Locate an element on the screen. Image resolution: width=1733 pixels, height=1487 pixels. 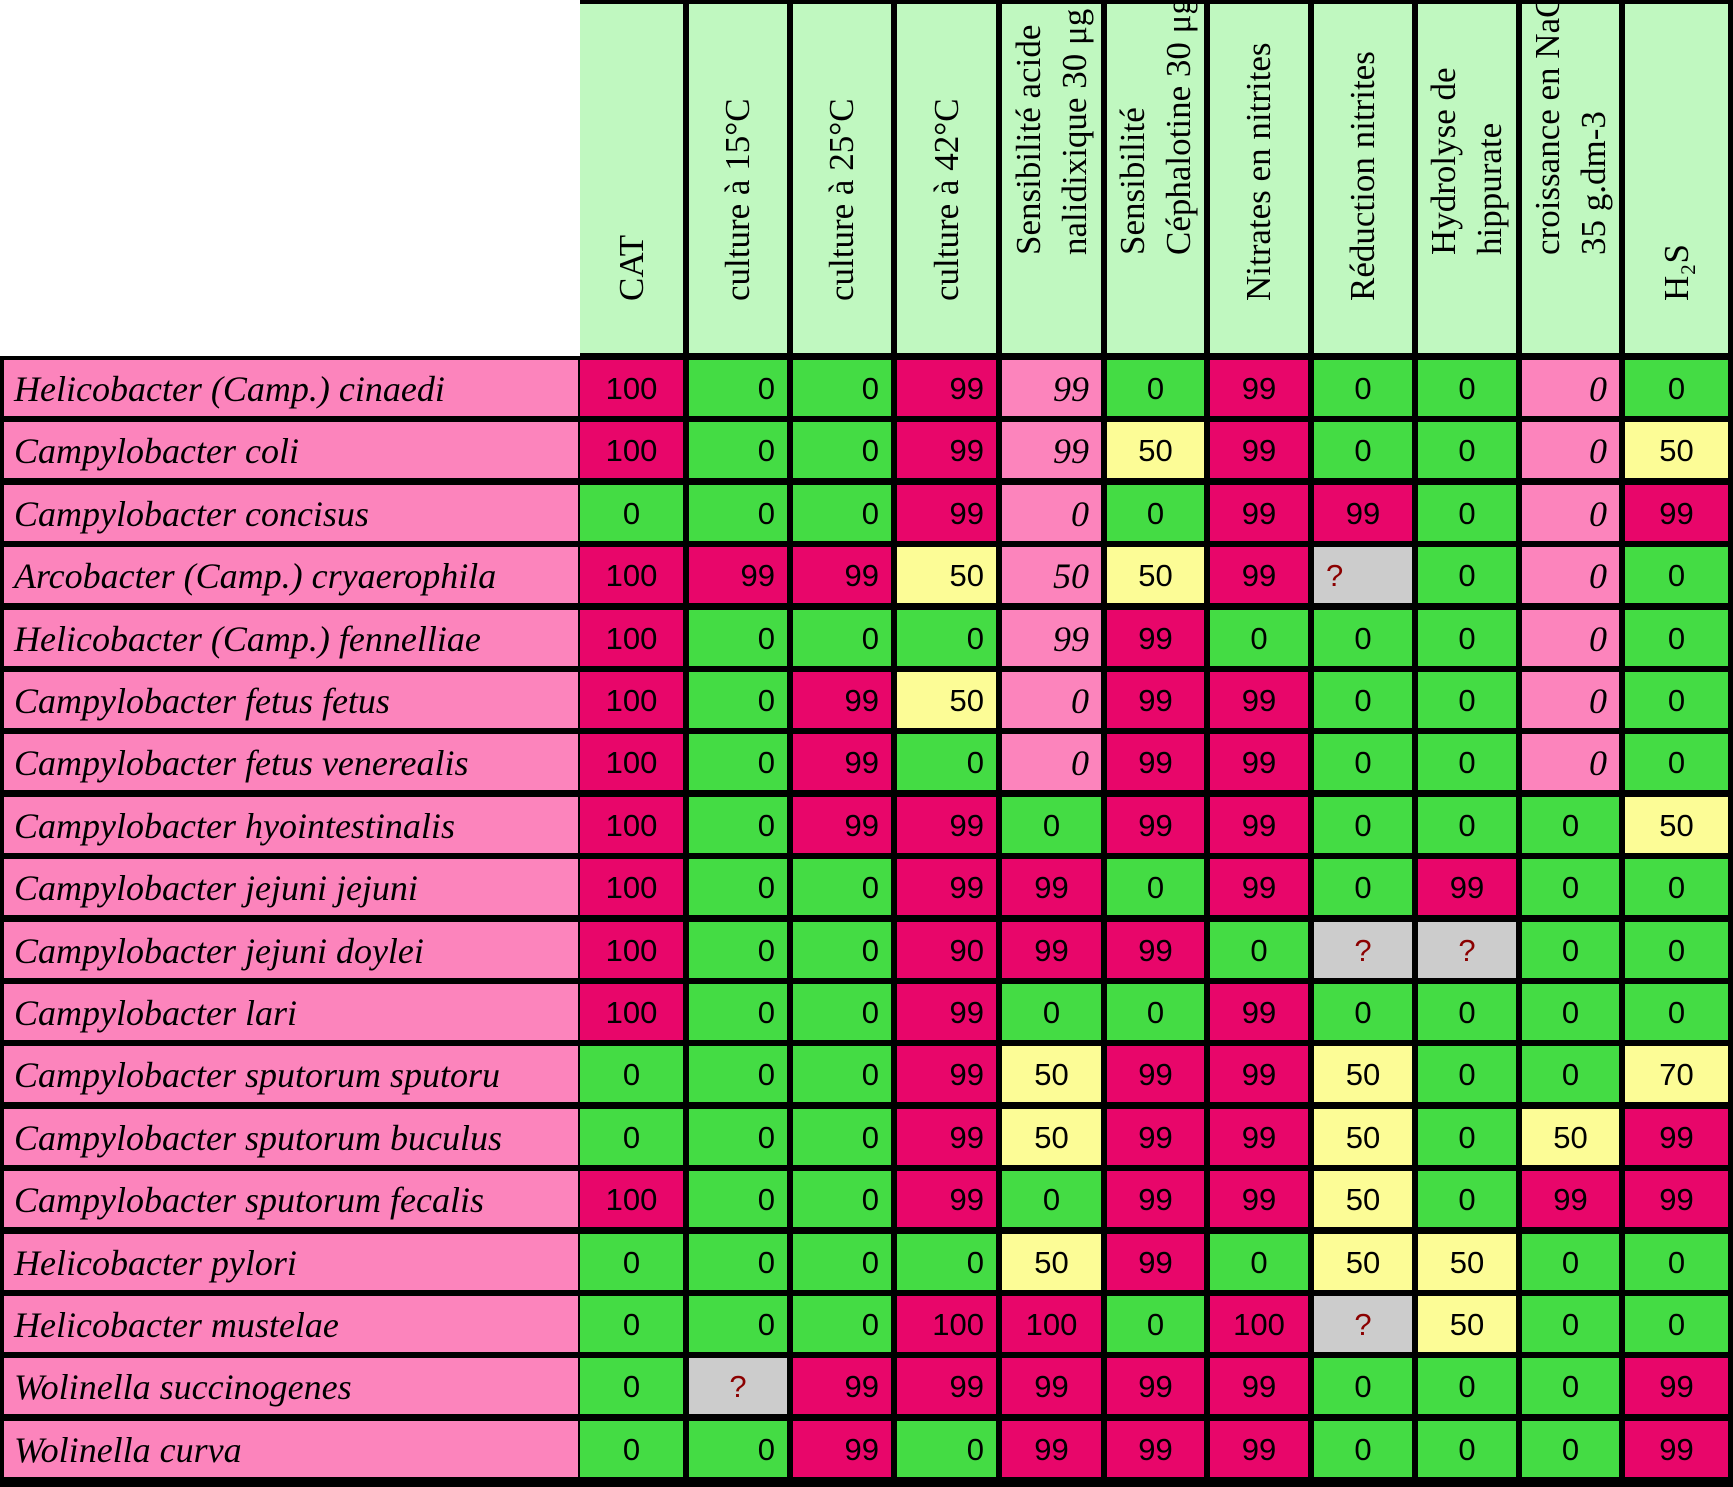
column-header-text: Hydrolyse de hippurate is located at coordinates (1467, 161).